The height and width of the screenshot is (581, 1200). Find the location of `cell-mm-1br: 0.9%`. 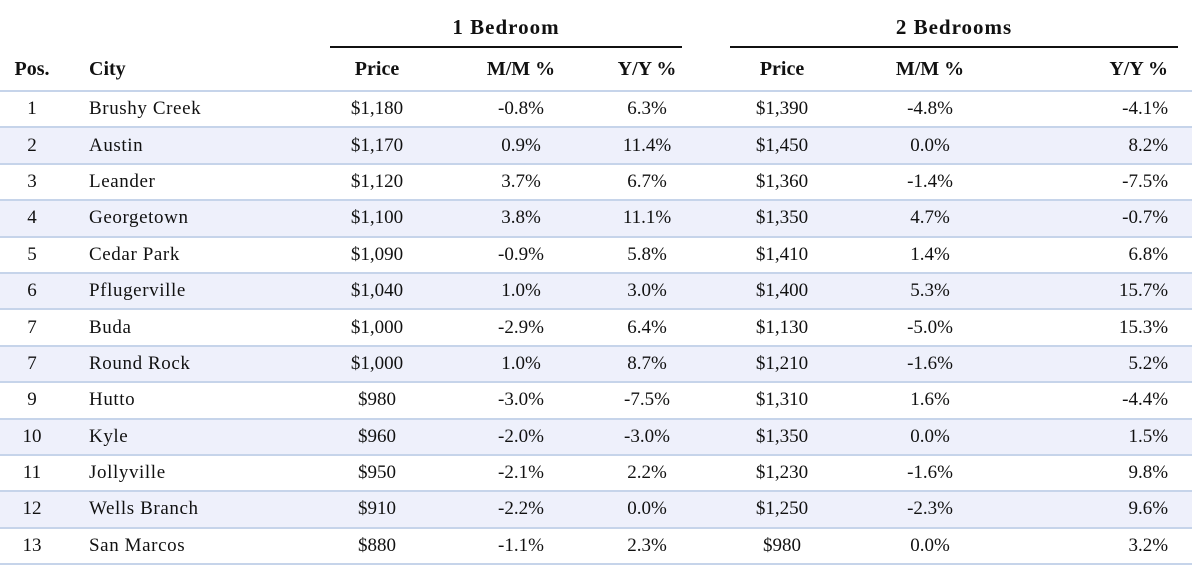

cell-mm-1br: 0.9% is located at coordinates (521, 146).